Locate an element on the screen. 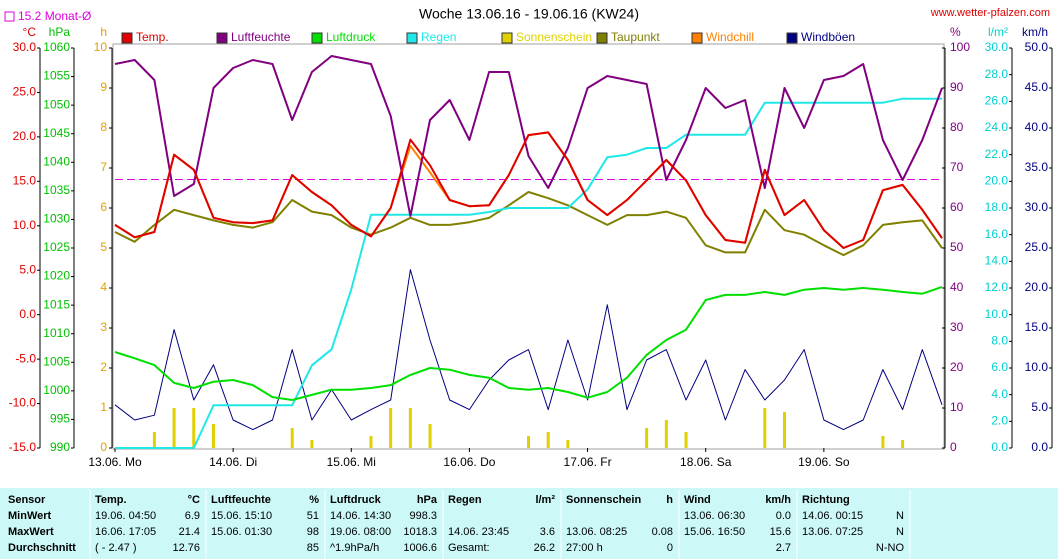 Image resolution: width=1058 pixels, height=559 pixels. row-label: MinWert is located at coordinates (30, 516).